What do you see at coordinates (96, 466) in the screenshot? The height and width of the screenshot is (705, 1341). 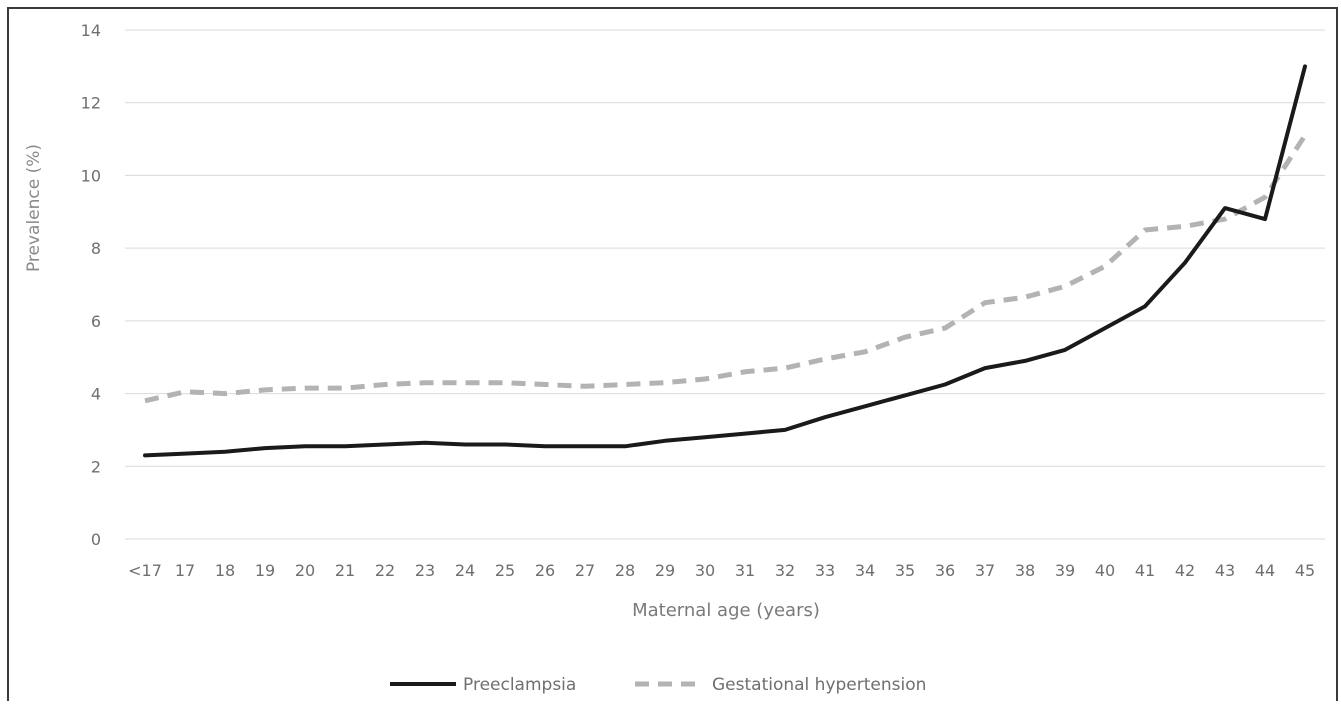 I see `y-tick-label: 2` at bounding box center [96, 466].